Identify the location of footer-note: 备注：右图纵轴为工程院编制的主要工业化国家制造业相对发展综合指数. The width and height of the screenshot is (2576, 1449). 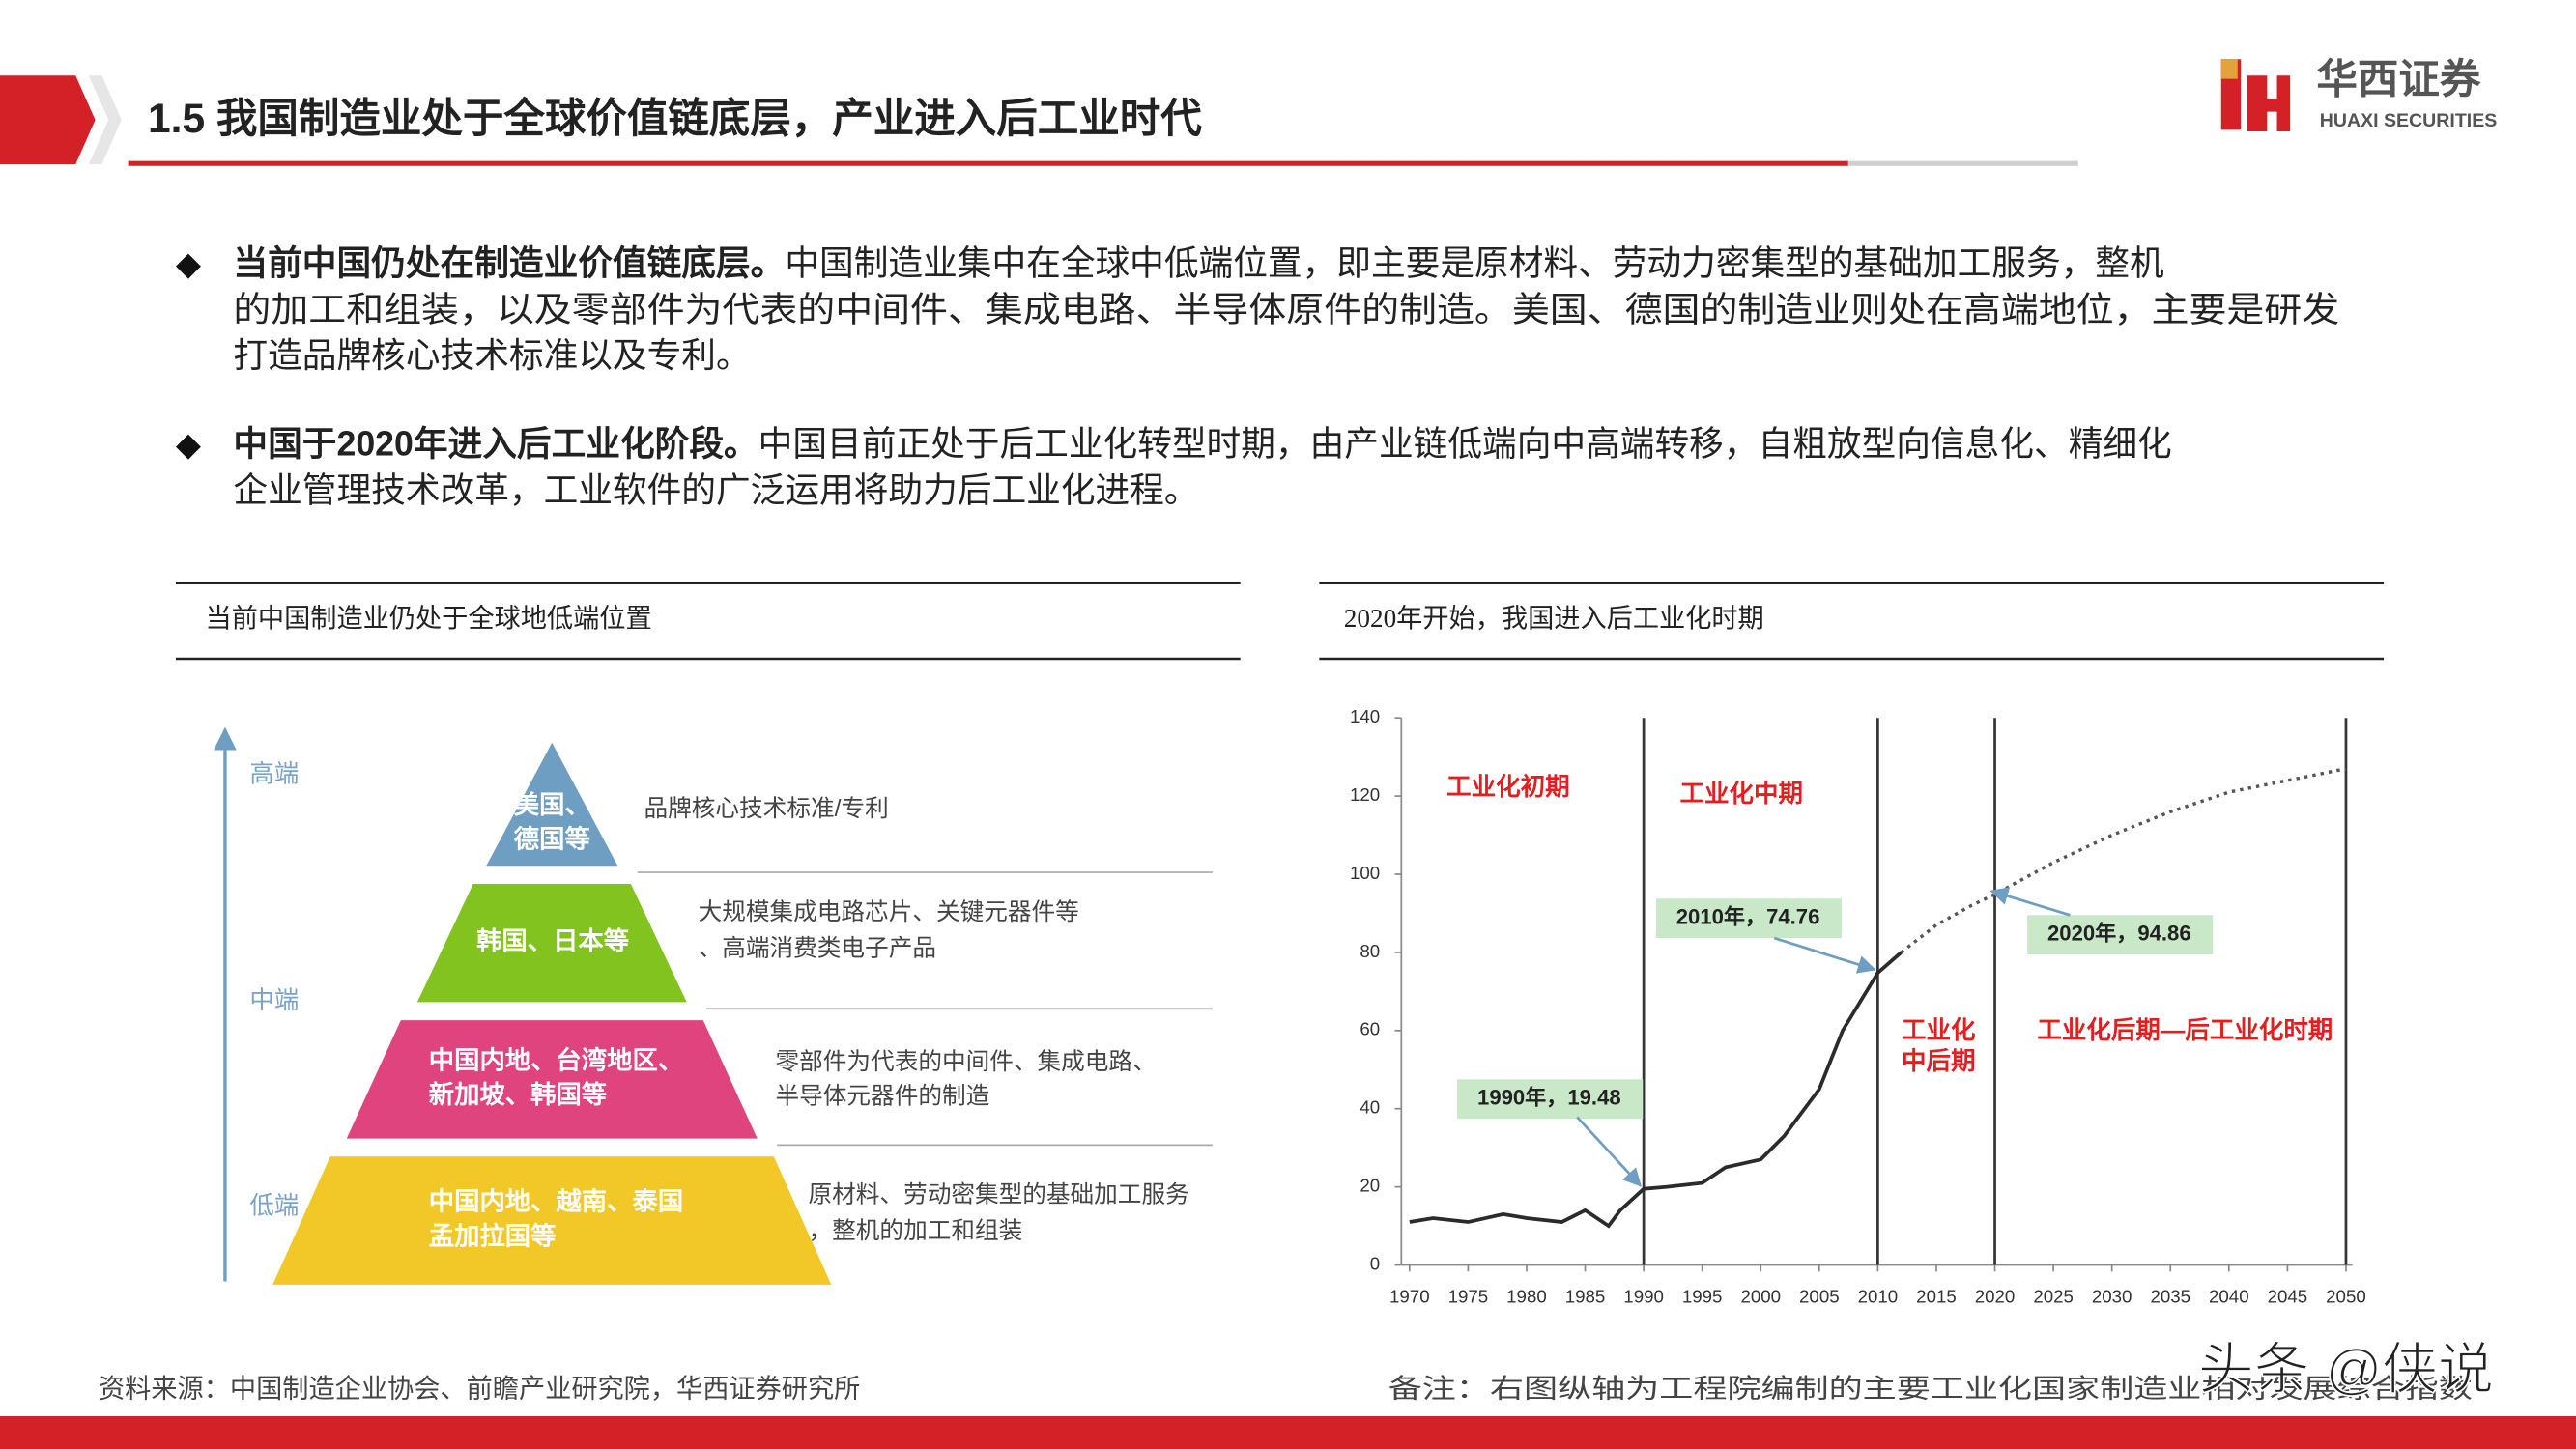
(1931, 1389).